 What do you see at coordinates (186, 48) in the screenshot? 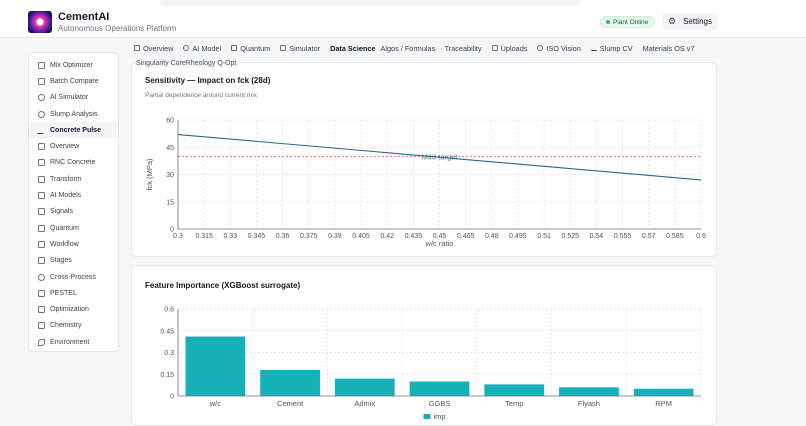
I see `ai-model-icon` at bounding box center [186, 48].